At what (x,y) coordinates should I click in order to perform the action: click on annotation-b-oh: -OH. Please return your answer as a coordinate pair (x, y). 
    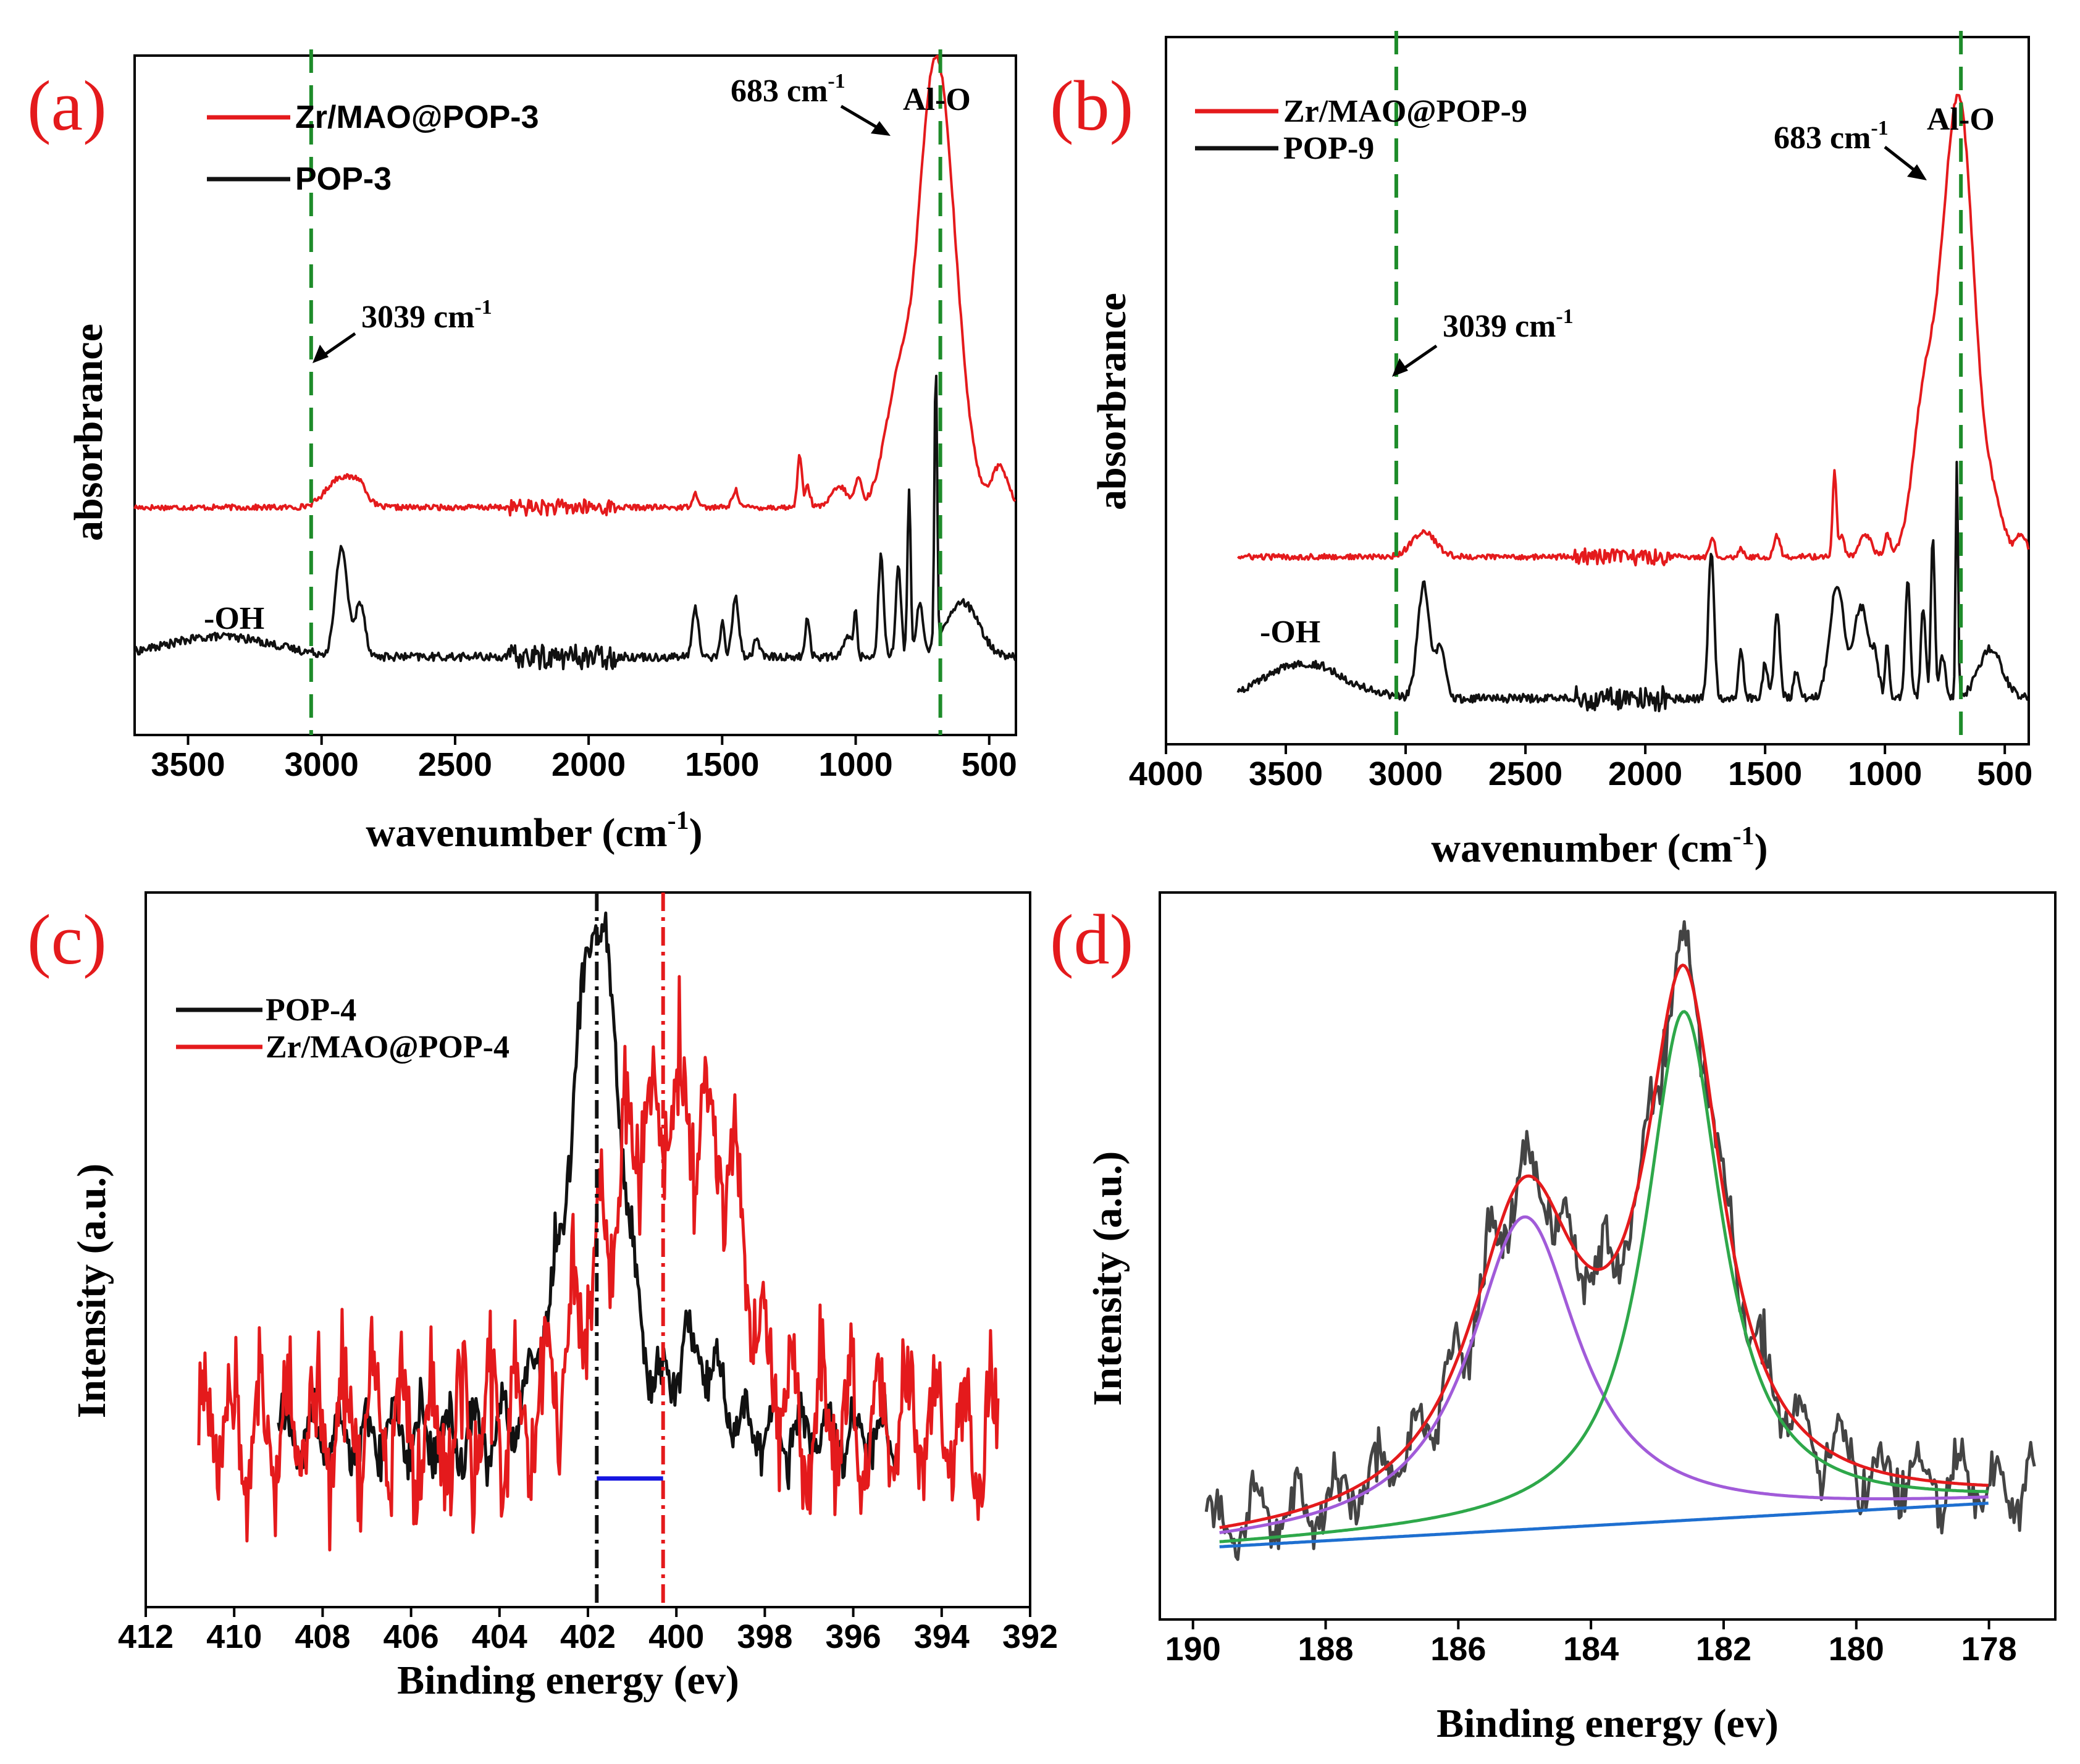
    Looking at the image, I should click on (1290, 632).